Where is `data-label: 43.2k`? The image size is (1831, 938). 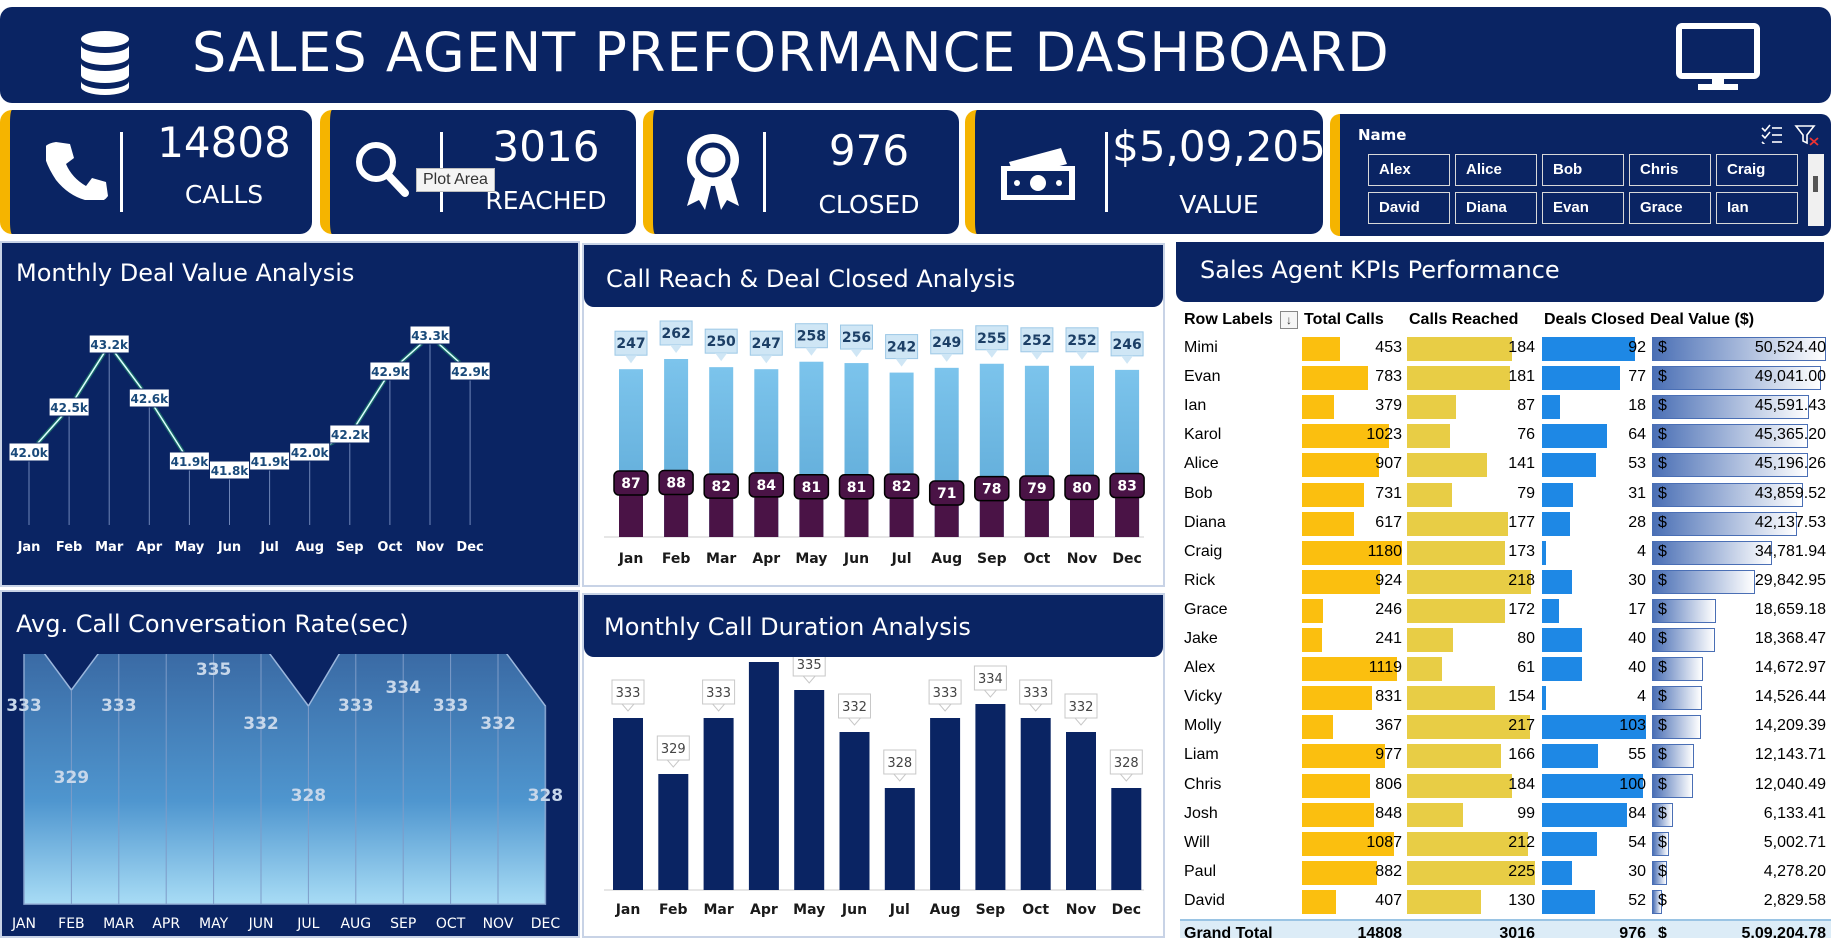
data-label: 43.2k is located at coordinates (109, 344).